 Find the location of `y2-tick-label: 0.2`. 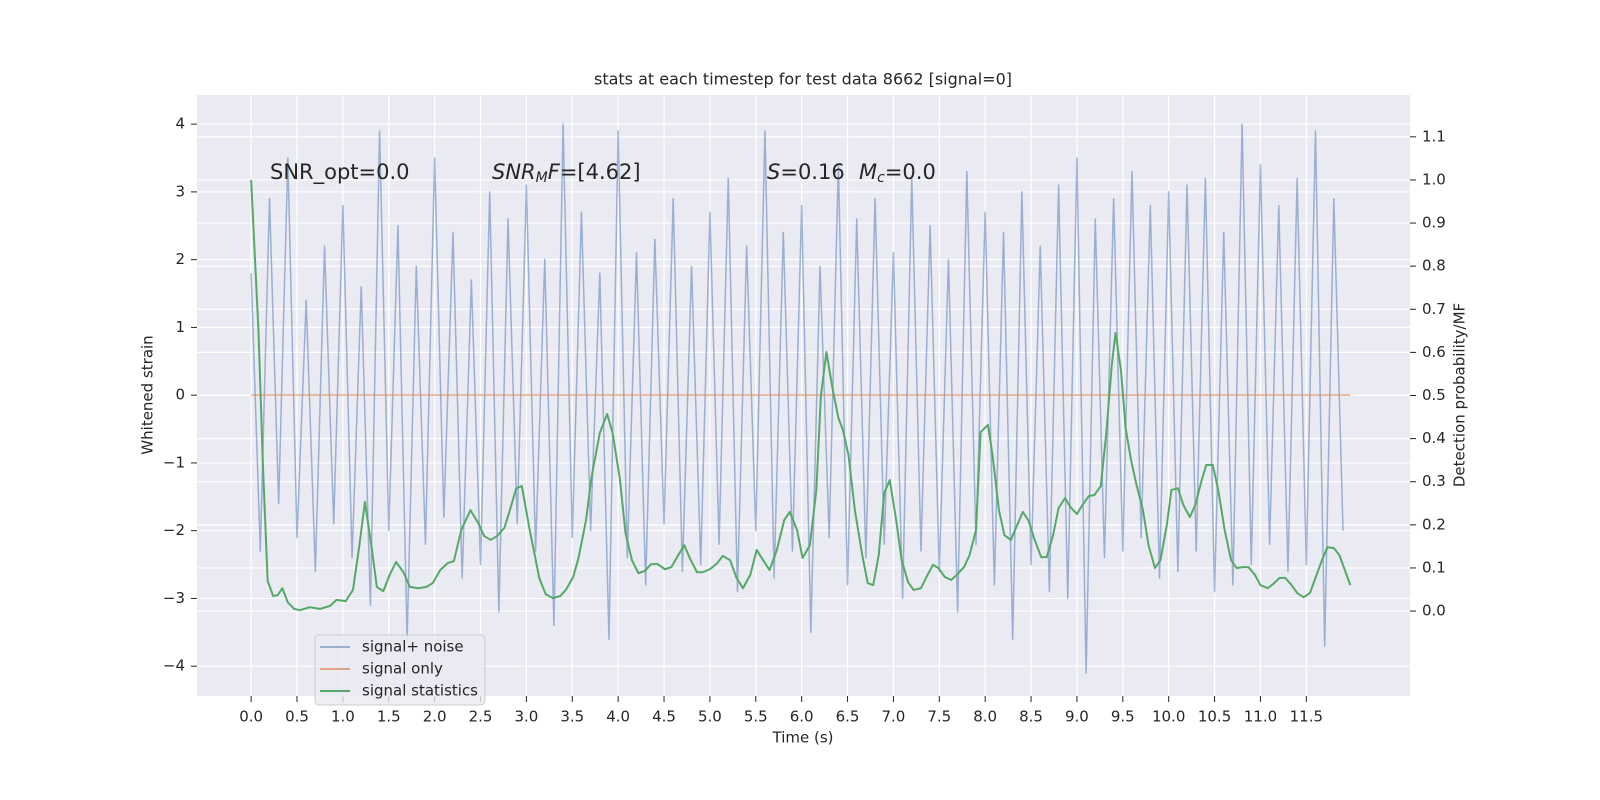

y2-tick-label: 0.2 is located at coordinates (1434, 524).